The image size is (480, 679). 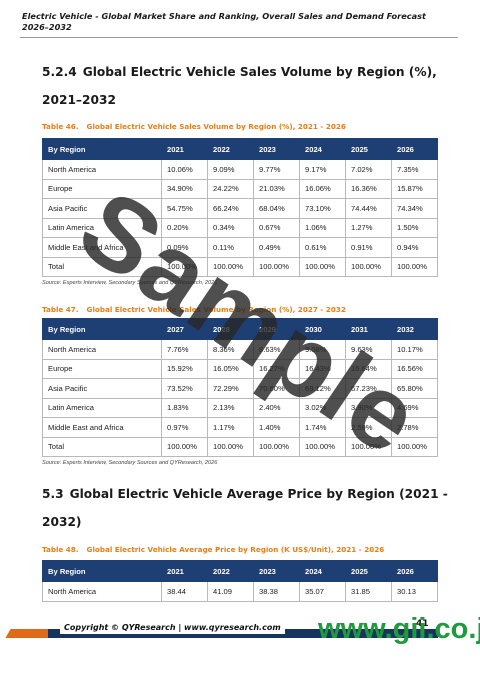 I want to click on value-cell: 38.44, so click(x=184, y=591).